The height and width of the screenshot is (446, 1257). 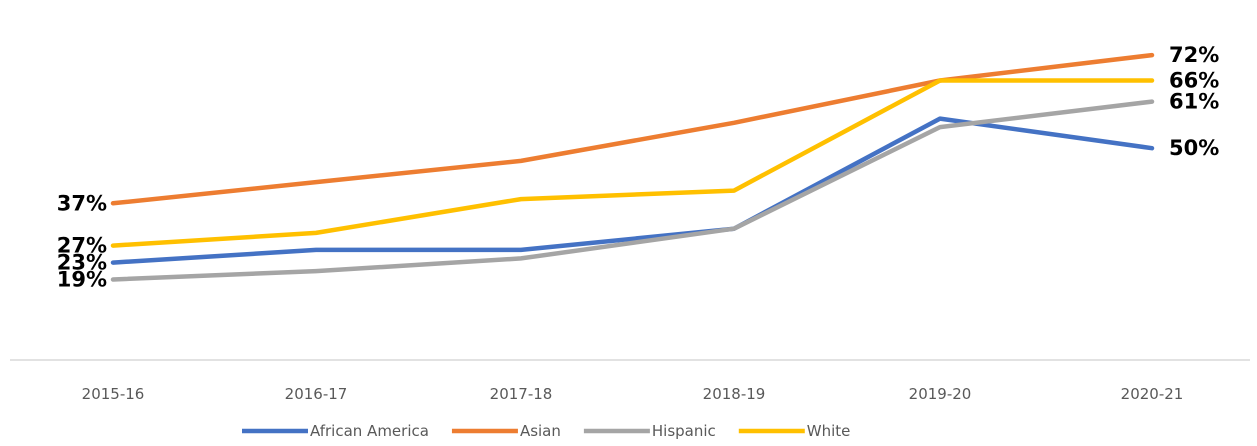 What do you see at coordinates (82, 280) in the screenshot?
I see `data-label-hispanic-start: 19%` at bounding box center [82, 280].